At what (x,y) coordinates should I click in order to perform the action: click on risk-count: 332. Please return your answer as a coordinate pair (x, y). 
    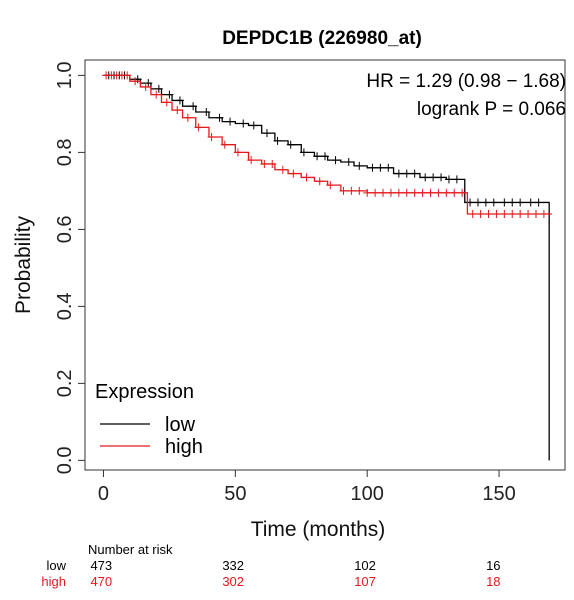
    Looking at the image, I should click on (233, 565).